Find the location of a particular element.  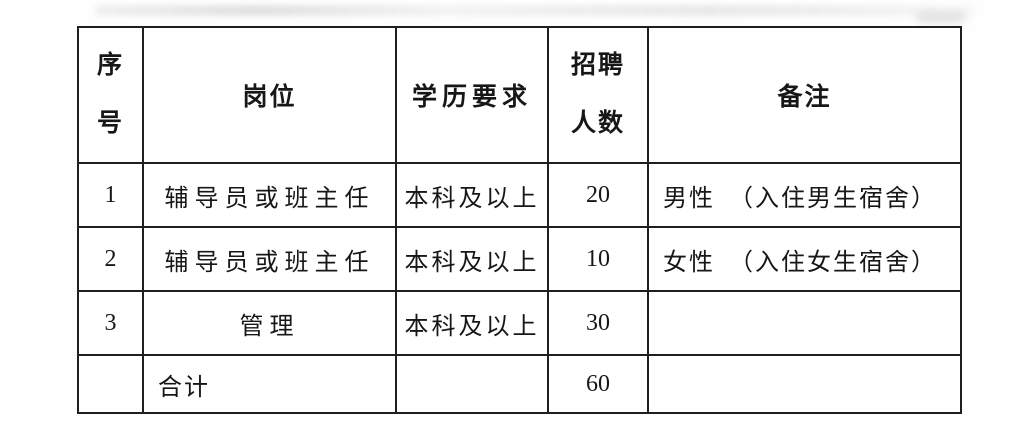

cell-remark: 女性 （入住女生宿舍） is located at coordinates (804, 259).